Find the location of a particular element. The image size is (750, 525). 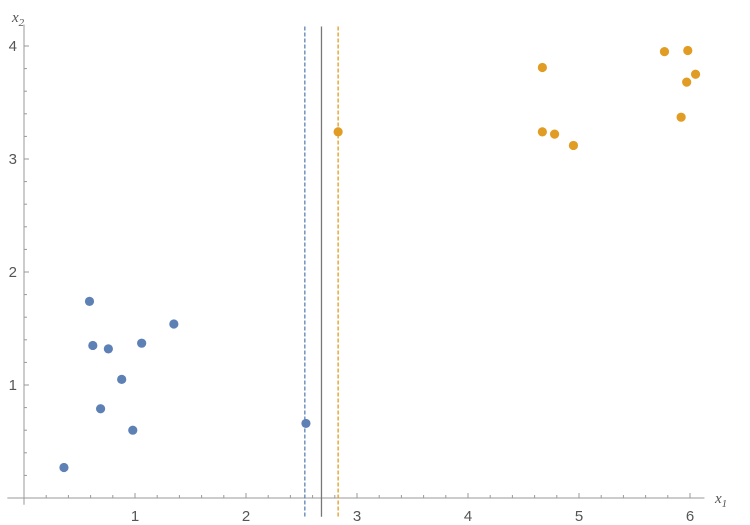

y-tick-label: 3 is located at coordinates (13, 159).